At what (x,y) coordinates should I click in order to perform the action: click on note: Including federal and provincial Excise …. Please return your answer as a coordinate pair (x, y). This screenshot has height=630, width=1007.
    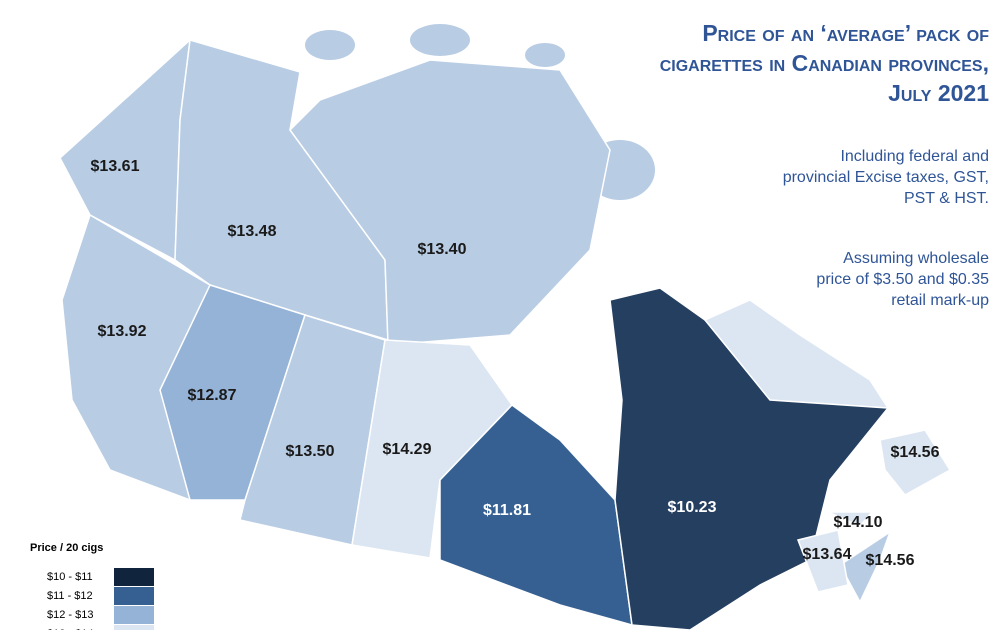
    Looking at the image, I should click on (885, 177).